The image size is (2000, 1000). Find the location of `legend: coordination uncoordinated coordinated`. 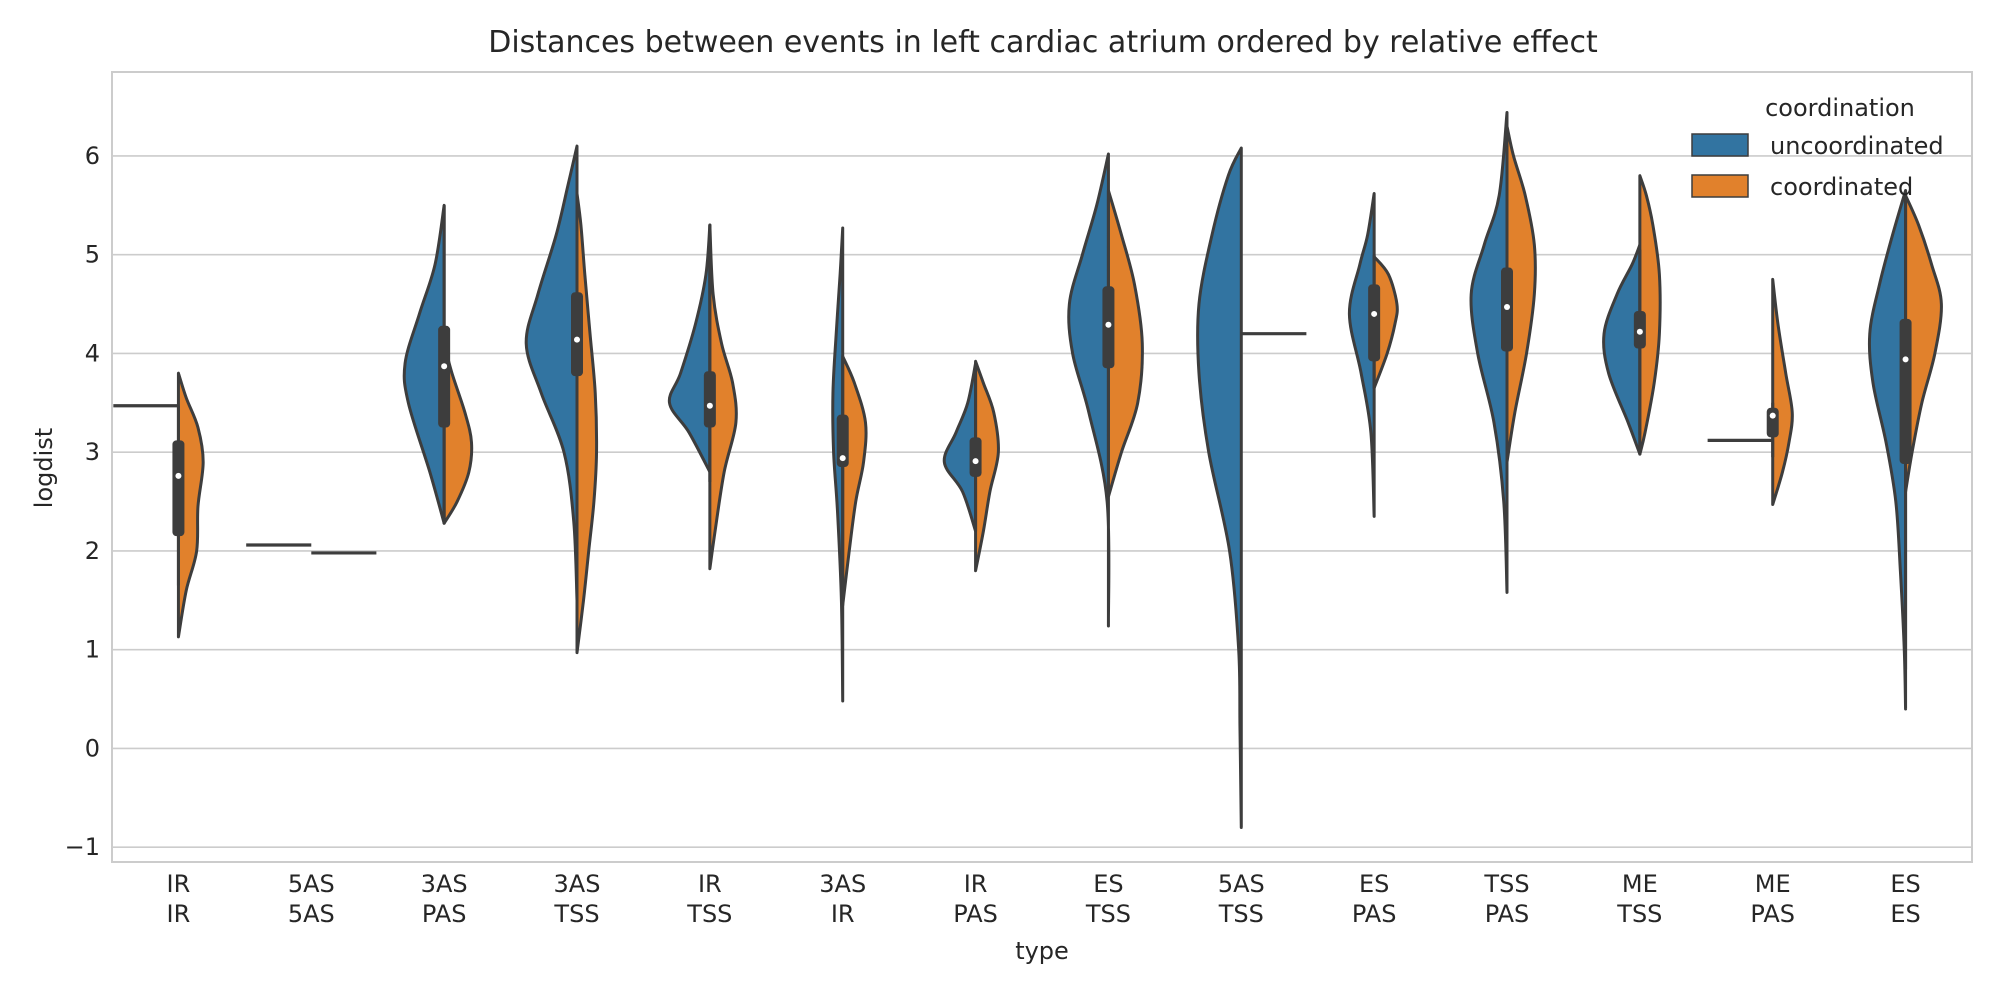

legend: coordination uncoordinated coordinated is located at coordinates (1817, 147).